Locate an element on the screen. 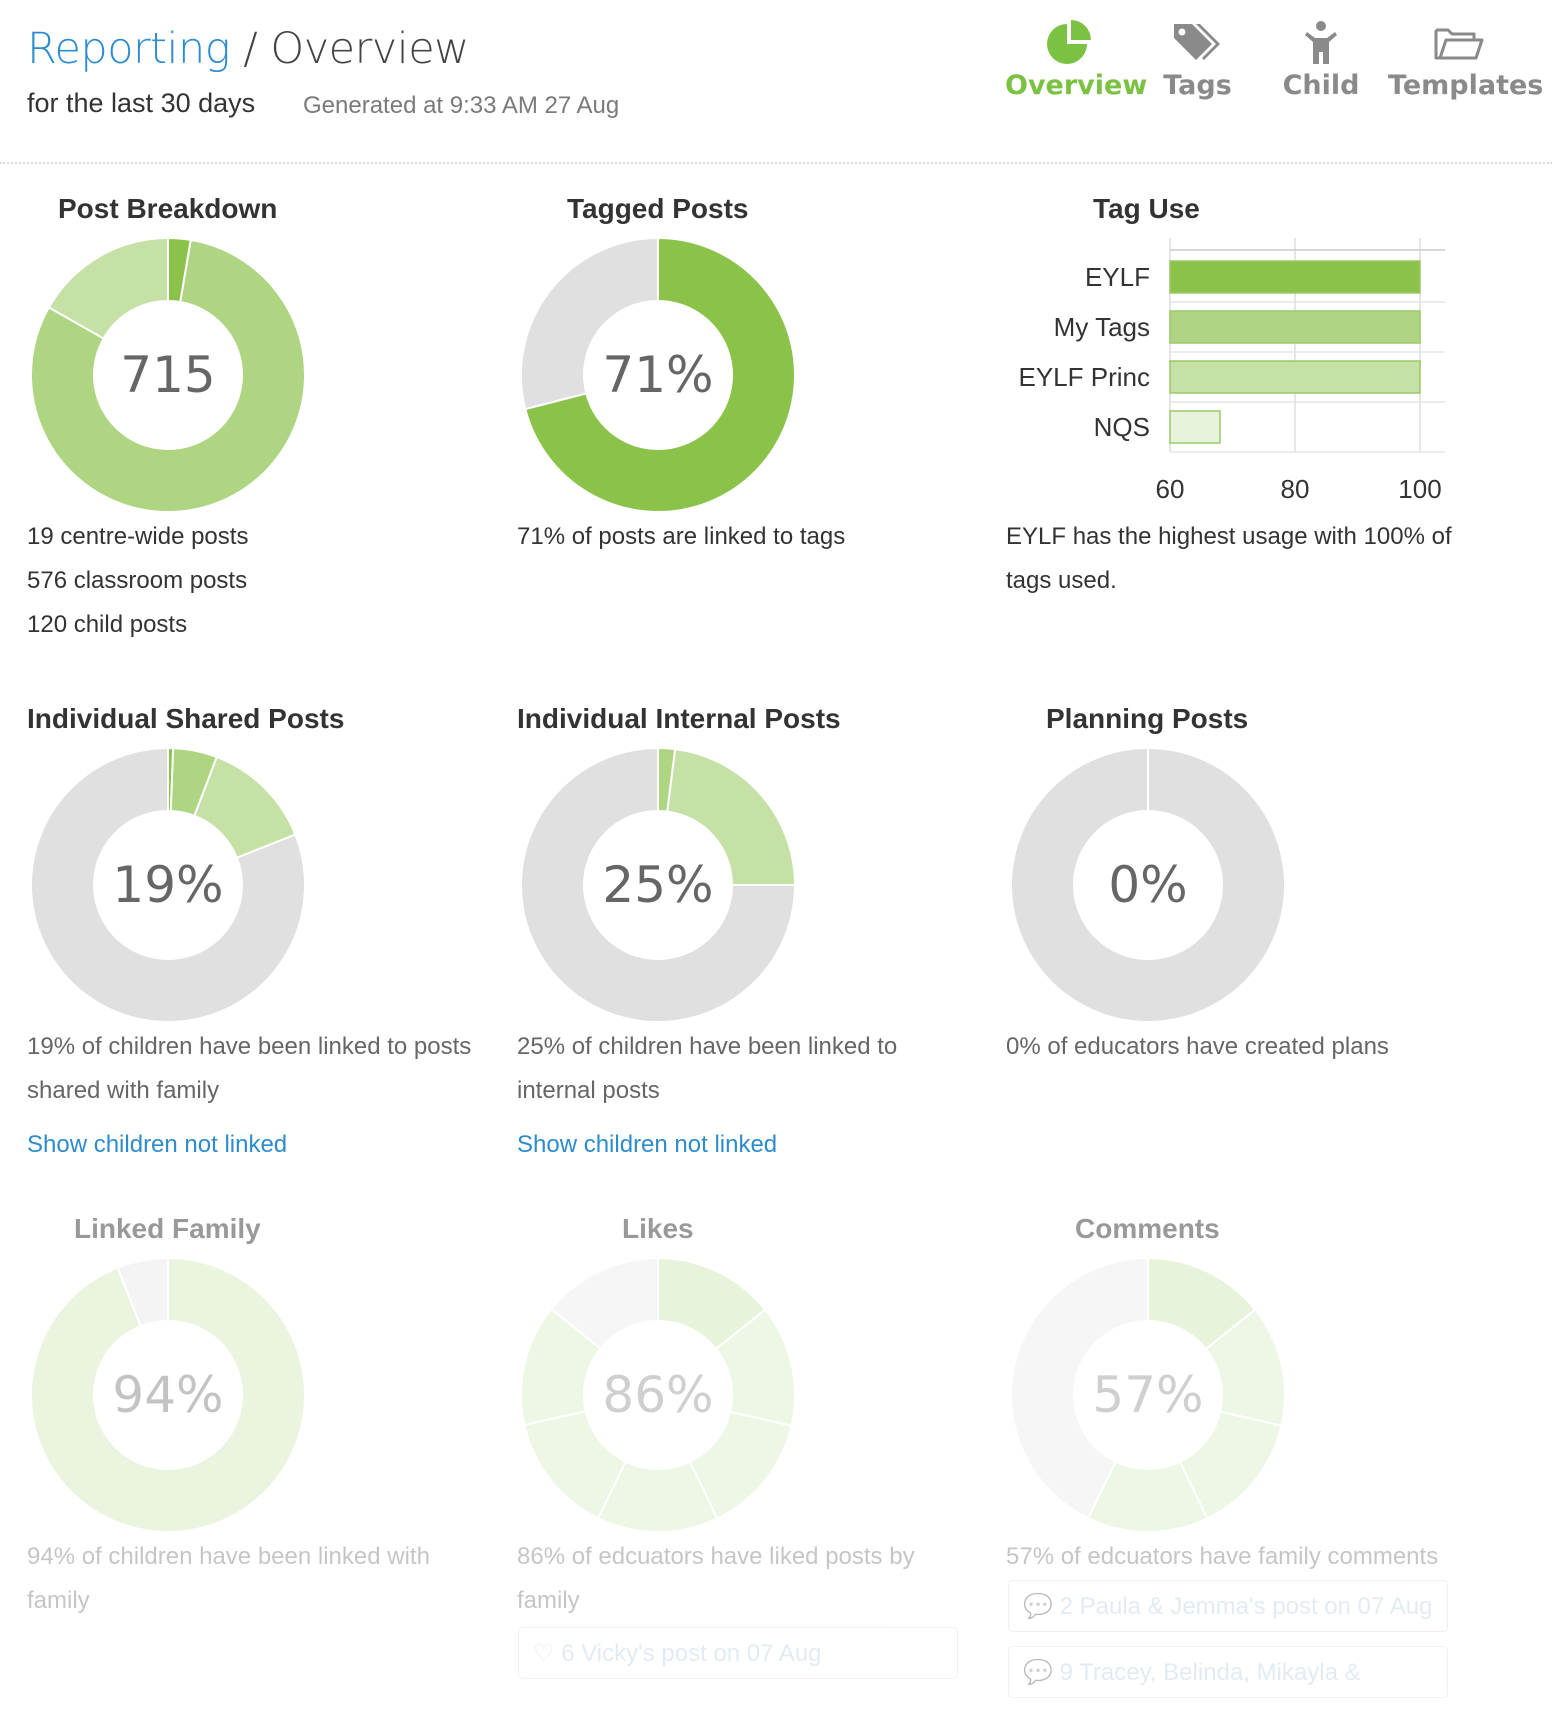 This screenshot has width=1552, height=1710. donut-center-value: 0% is located at coordinates (1148, 885).